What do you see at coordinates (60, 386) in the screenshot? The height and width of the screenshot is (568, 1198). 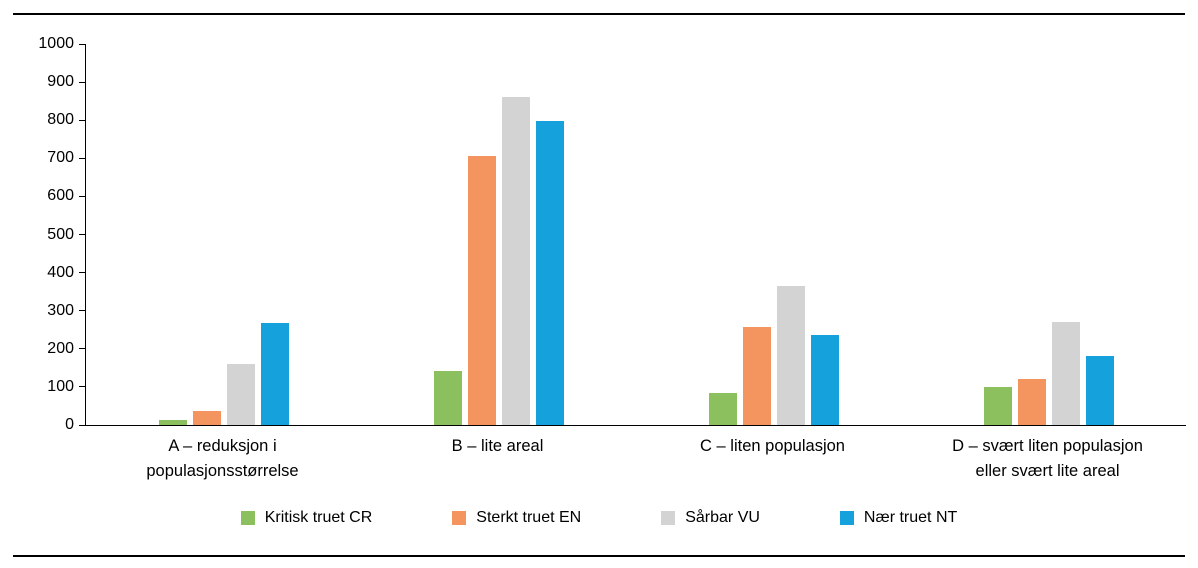 I see `y-tick-label: 100` at bounding box center [60, 386].